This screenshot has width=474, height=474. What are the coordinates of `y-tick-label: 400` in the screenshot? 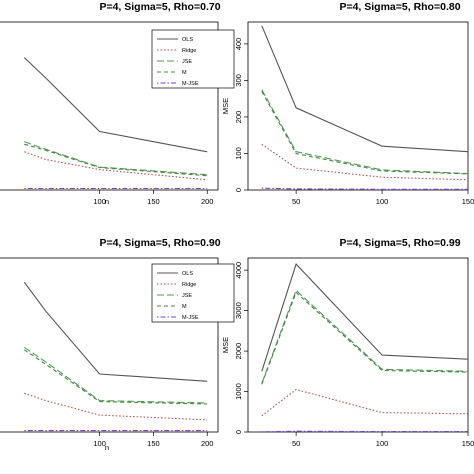 It's located at (238, 44).